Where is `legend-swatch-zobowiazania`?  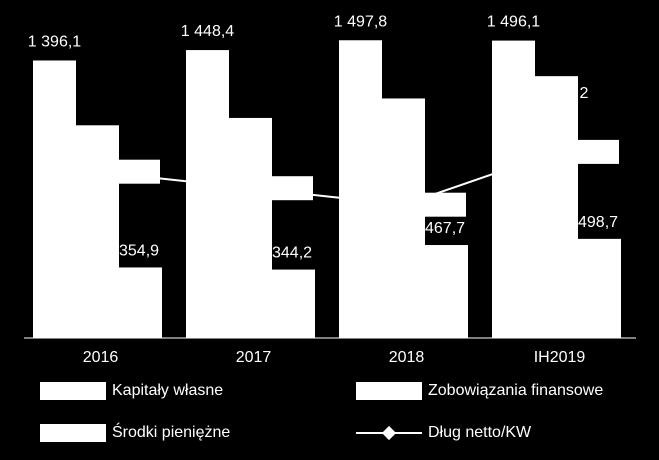 legend-swatch-zobowiazania is located at coordinates (389, 391).